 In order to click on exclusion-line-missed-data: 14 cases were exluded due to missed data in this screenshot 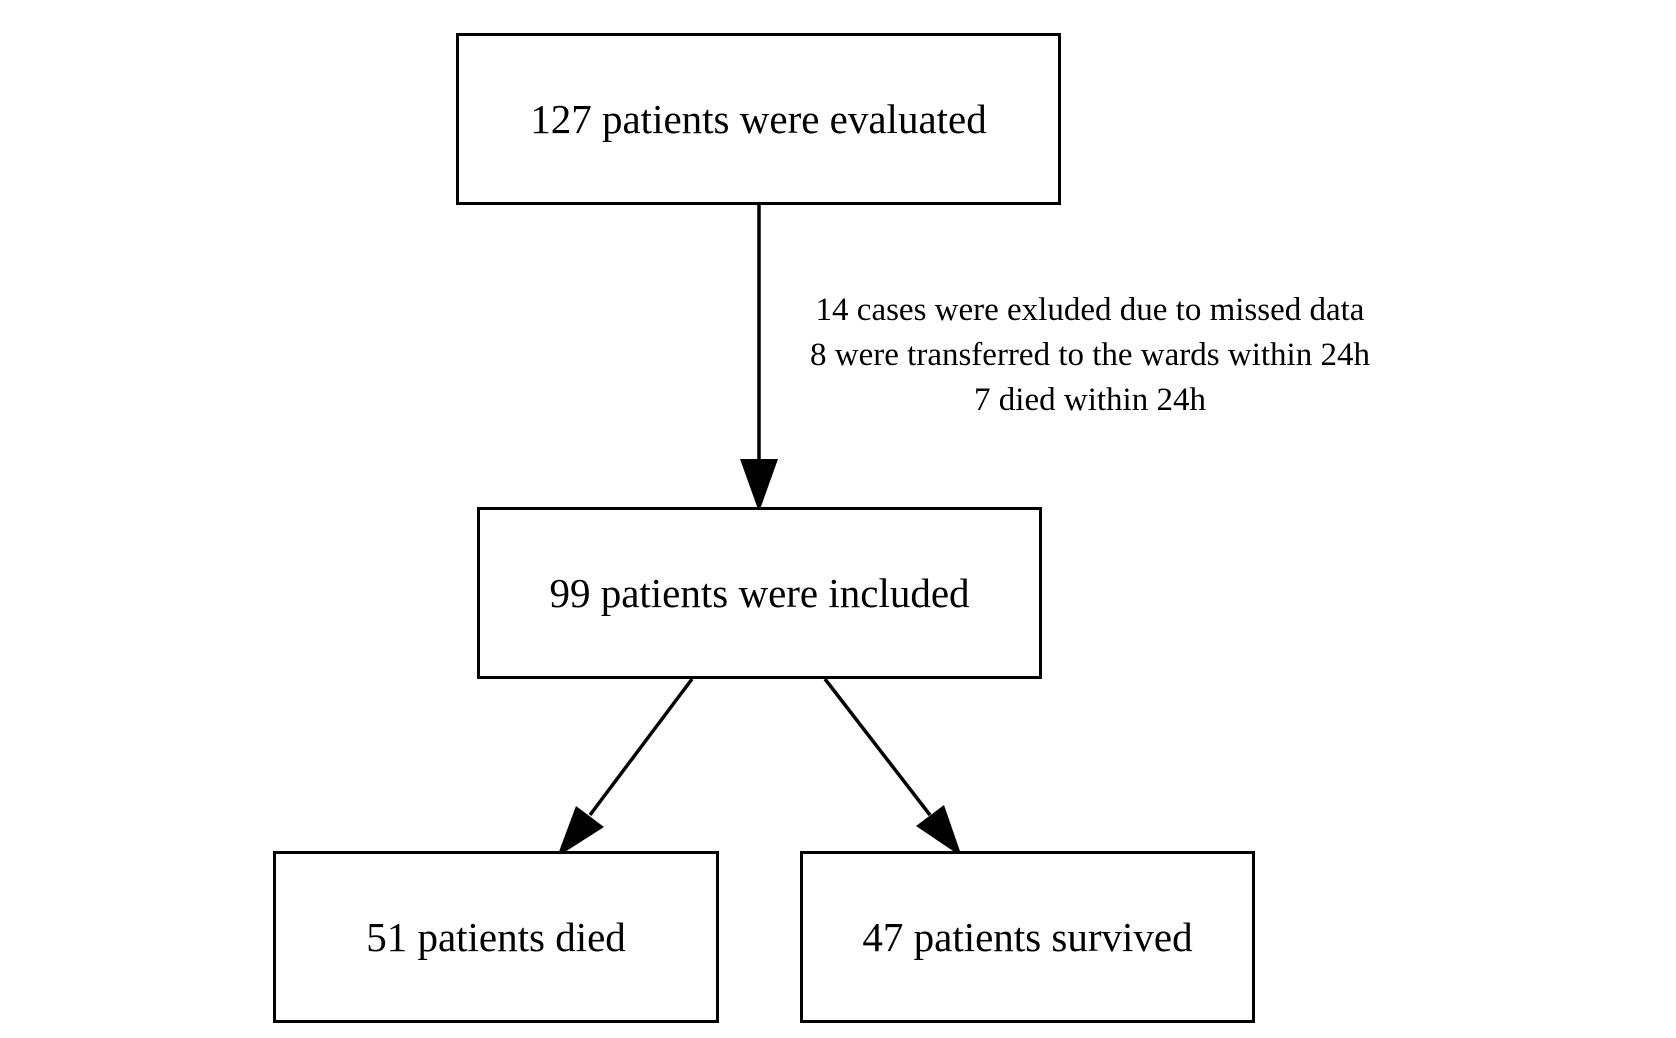, I will do `click(1090, 310)`.